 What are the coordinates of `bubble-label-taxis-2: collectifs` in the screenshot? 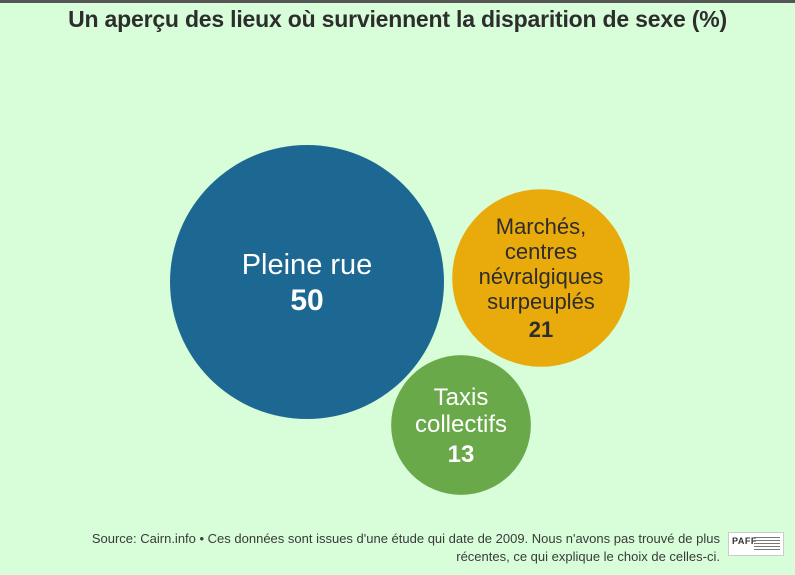 It's located at (461, 424).